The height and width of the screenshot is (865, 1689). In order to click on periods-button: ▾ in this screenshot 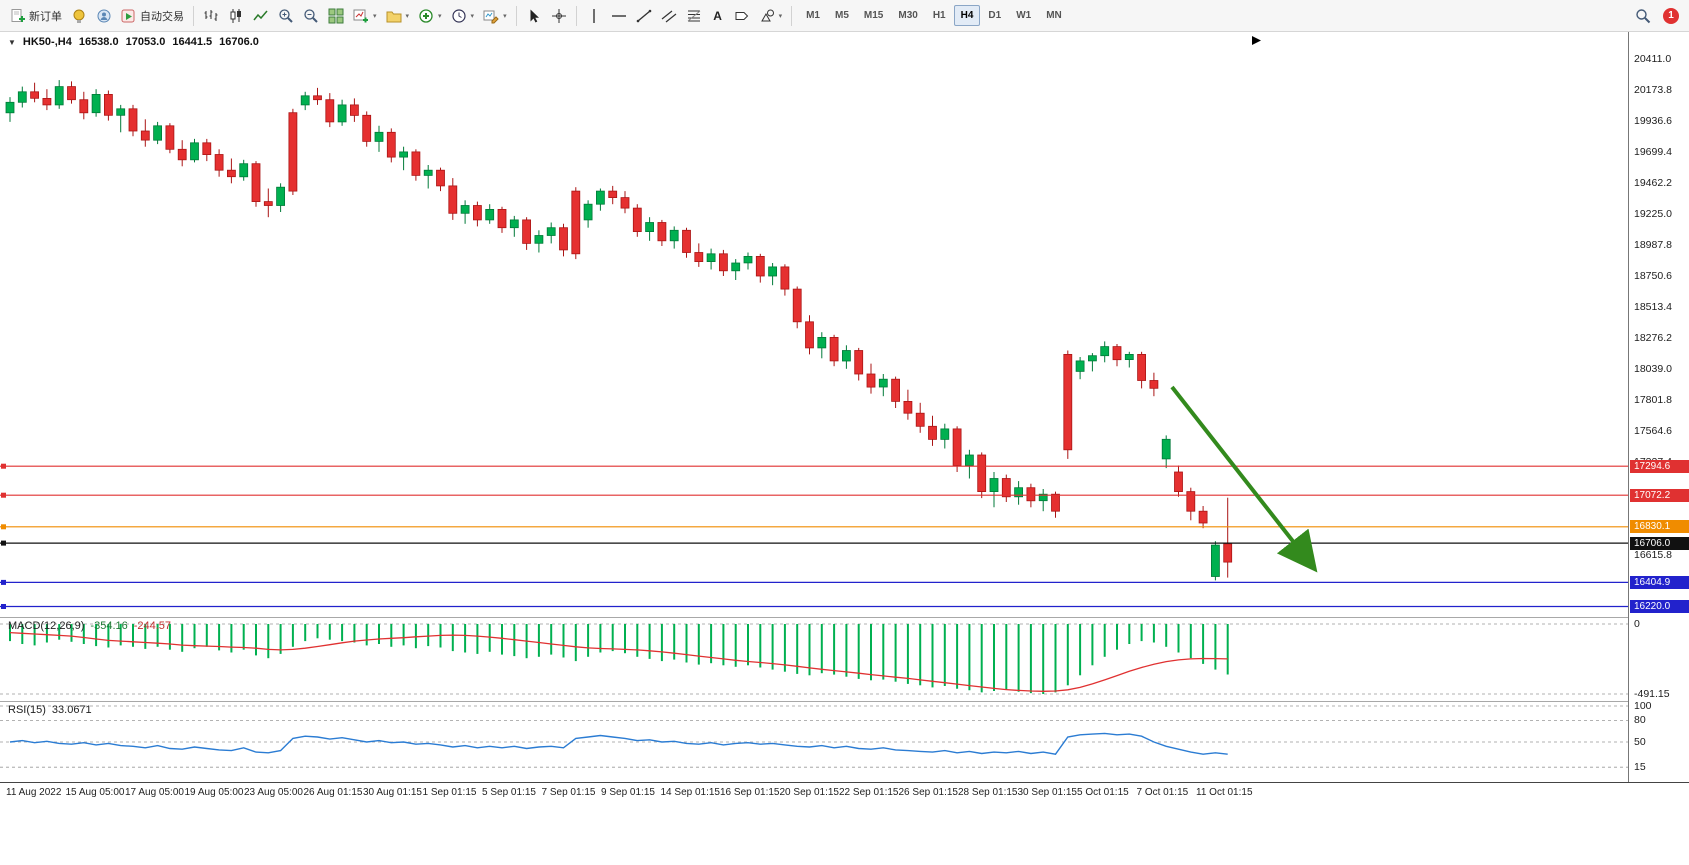, I will do `click(463, 16)`.